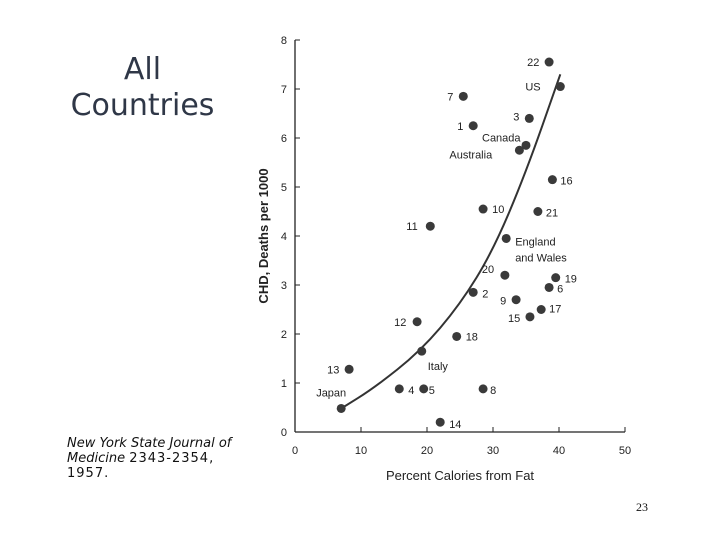 This screenshot has height=540, width=720. I want to click on point-label: 7, so click(450, 97).